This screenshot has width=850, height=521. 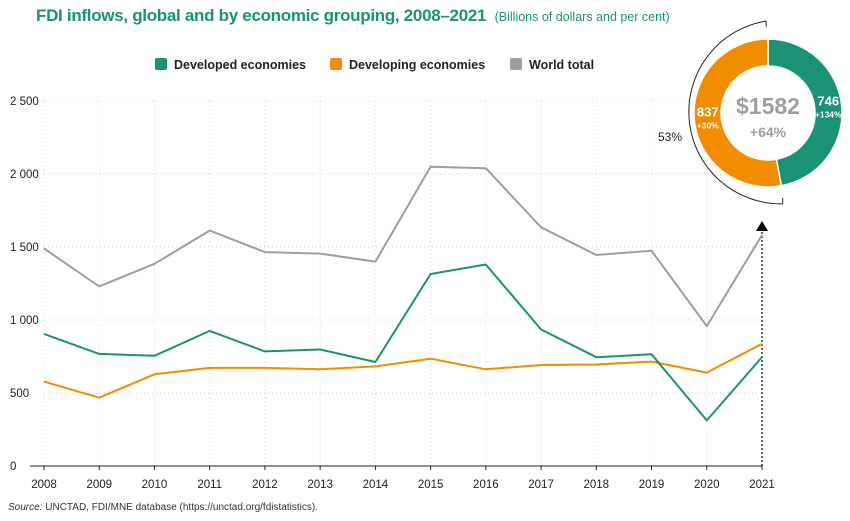 What do you see at coordinates (13, 467) in the screenshot?
I see `y-tick-label: 0` at bounding box center [13, 467].